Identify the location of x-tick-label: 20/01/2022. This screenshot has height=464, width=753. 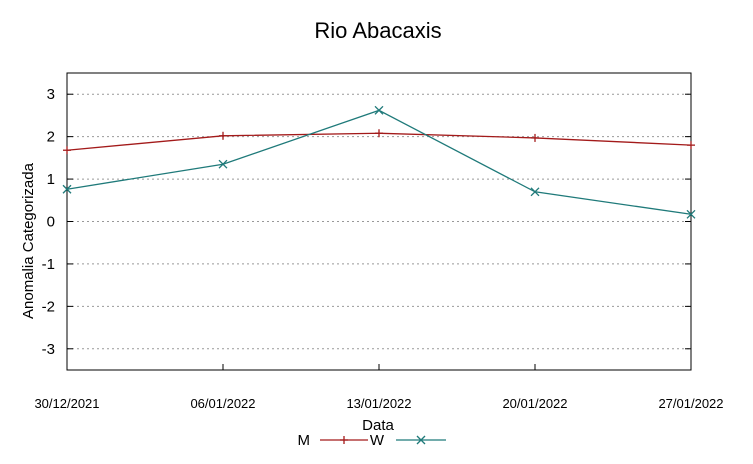
(534, 403).